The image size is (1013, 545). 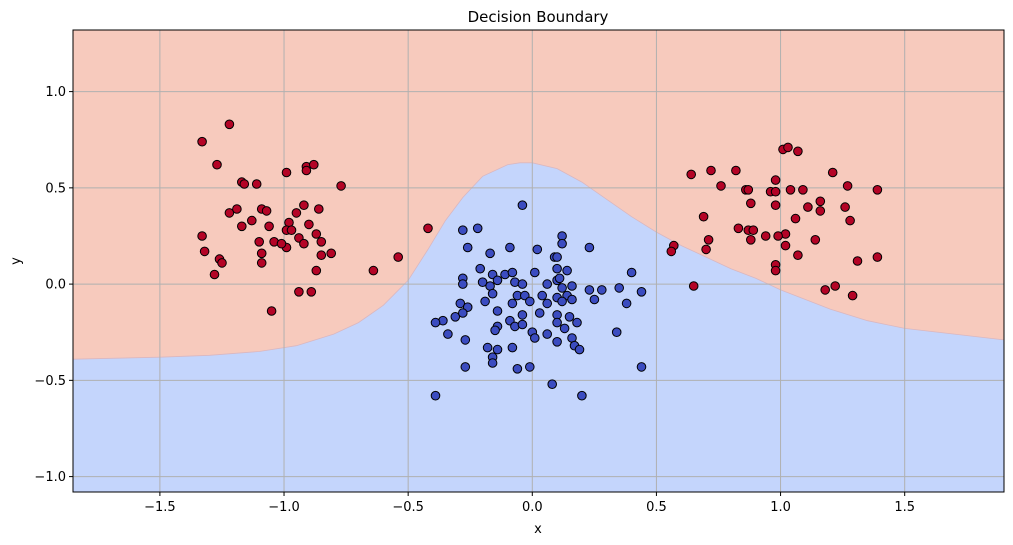 I want to click on x-tick-label-4: 0.5, so click(x=656, y=507).